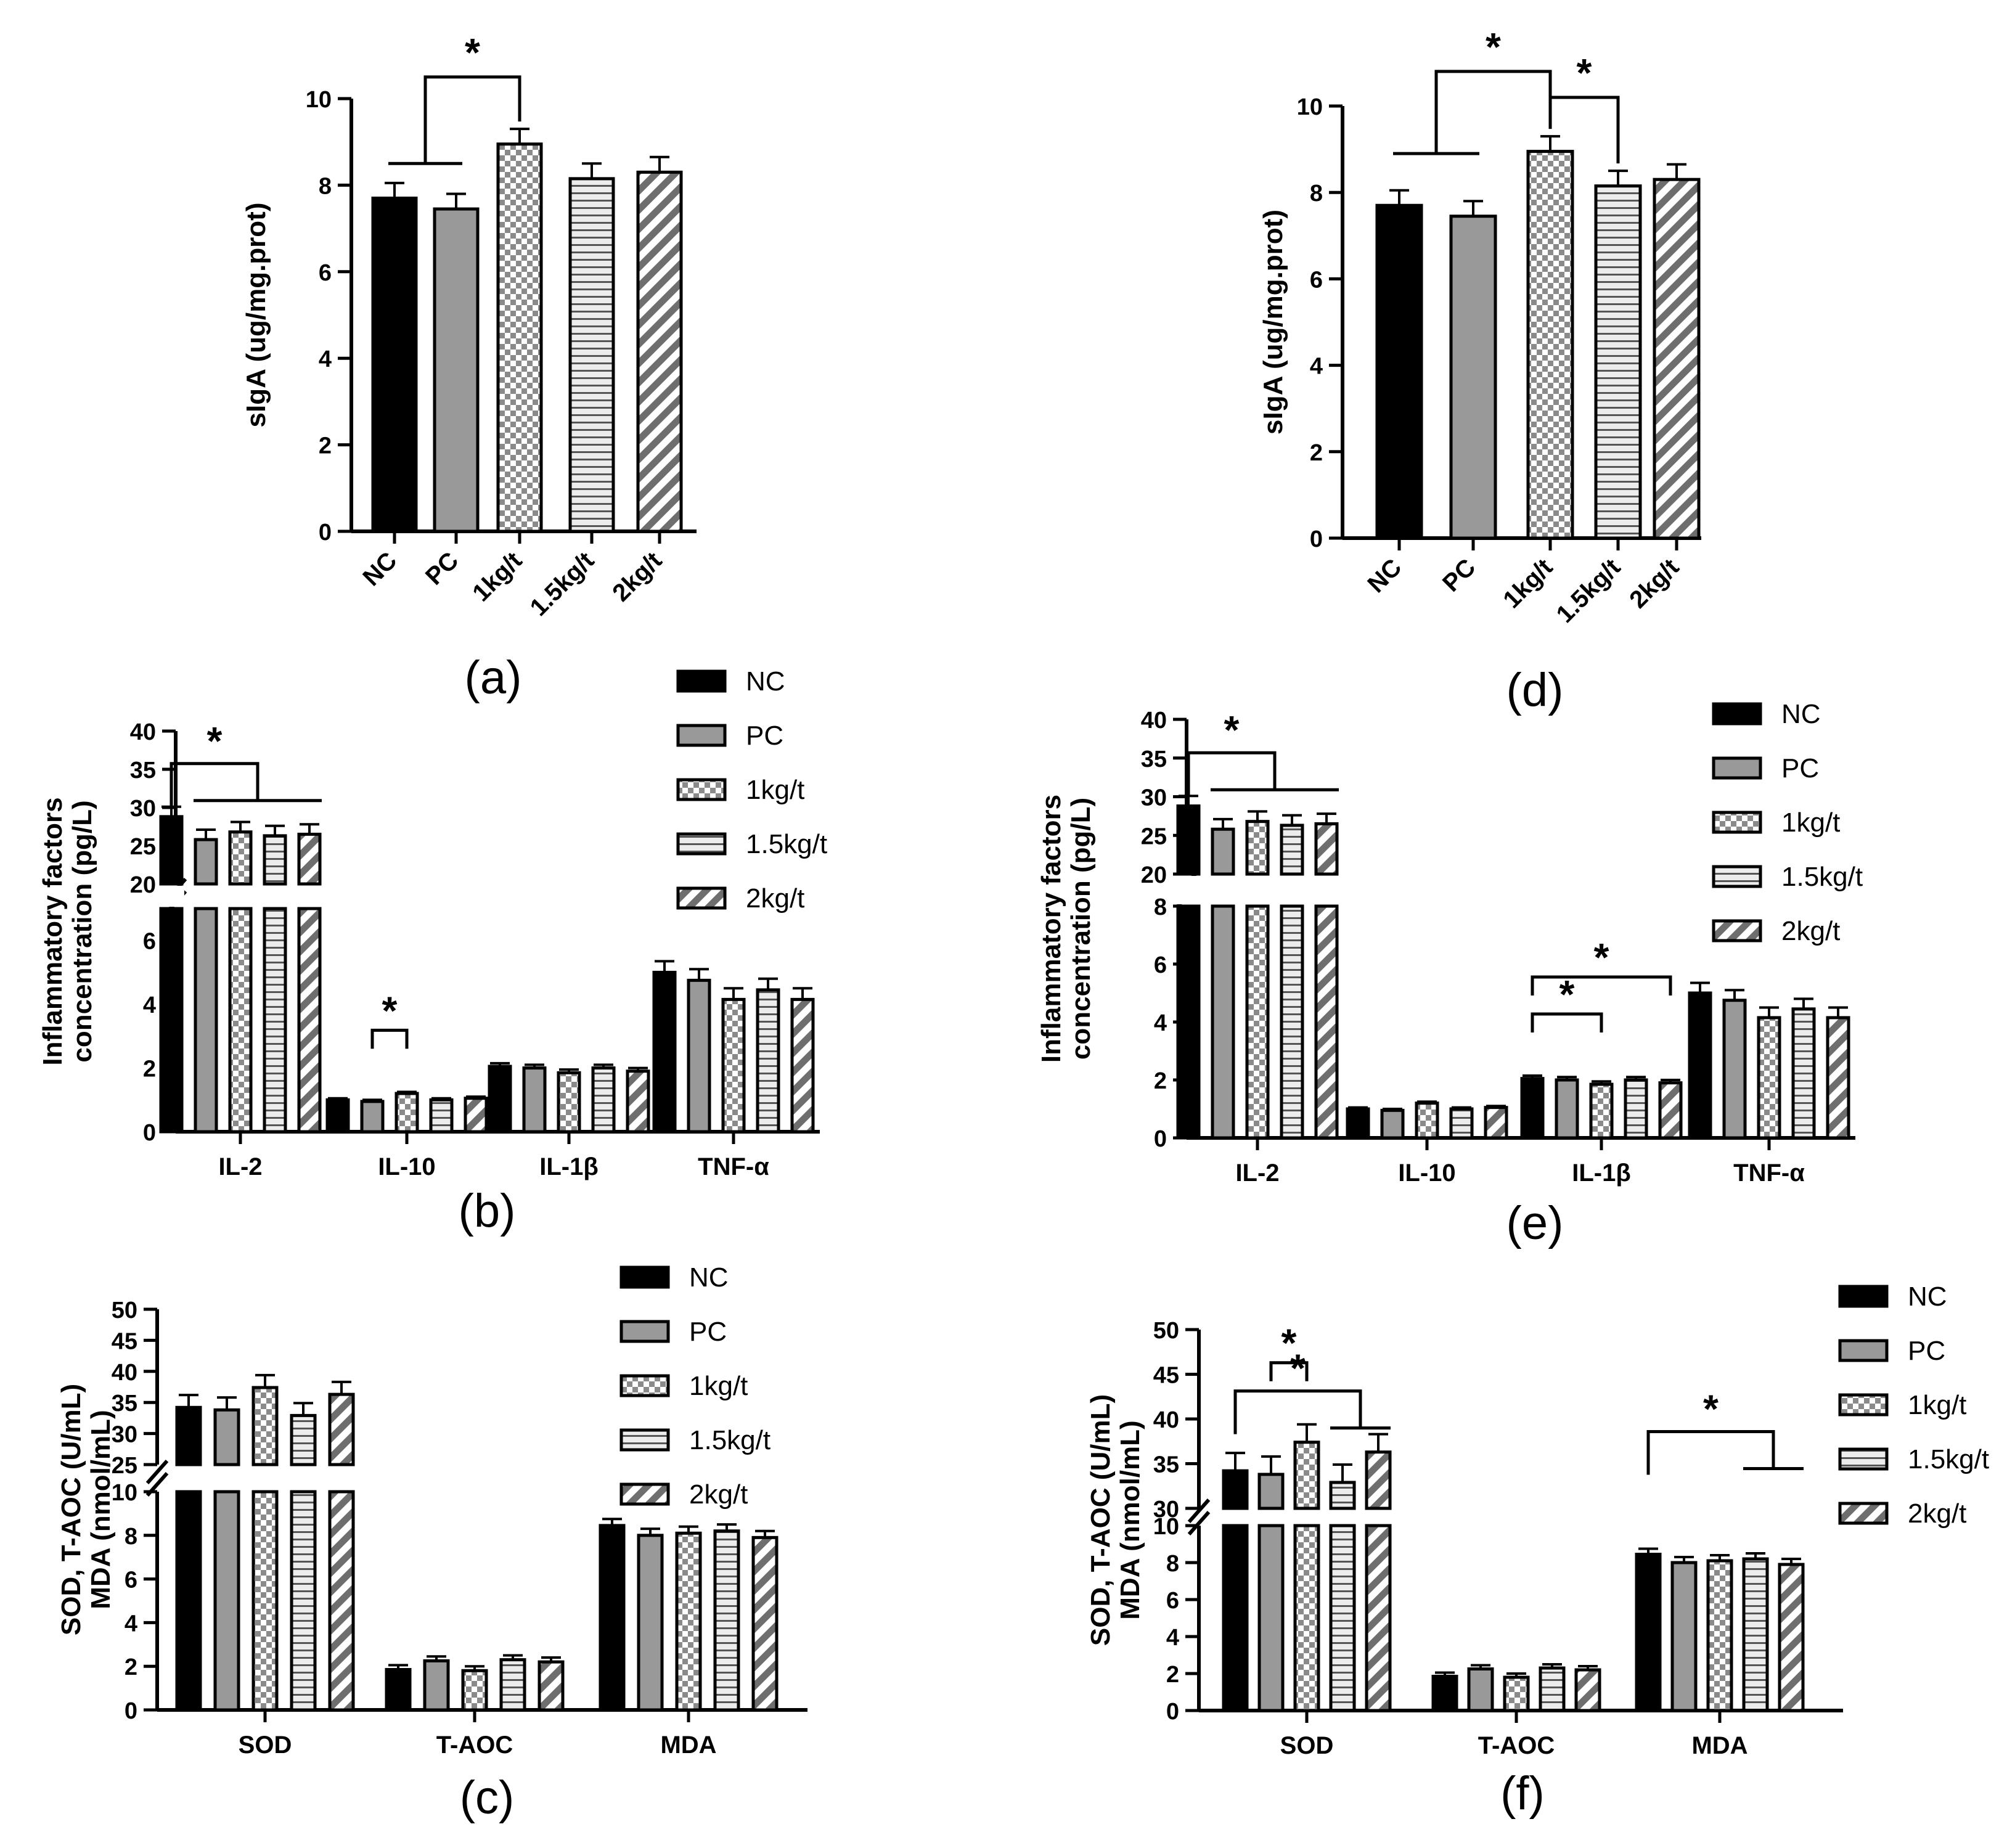 The width and height of the screenshot is (2007, 1848). Describe the element at coordinates (701, 844) in the screenshot. I see `b-legend-swatch-1-5kg-t` at that location.